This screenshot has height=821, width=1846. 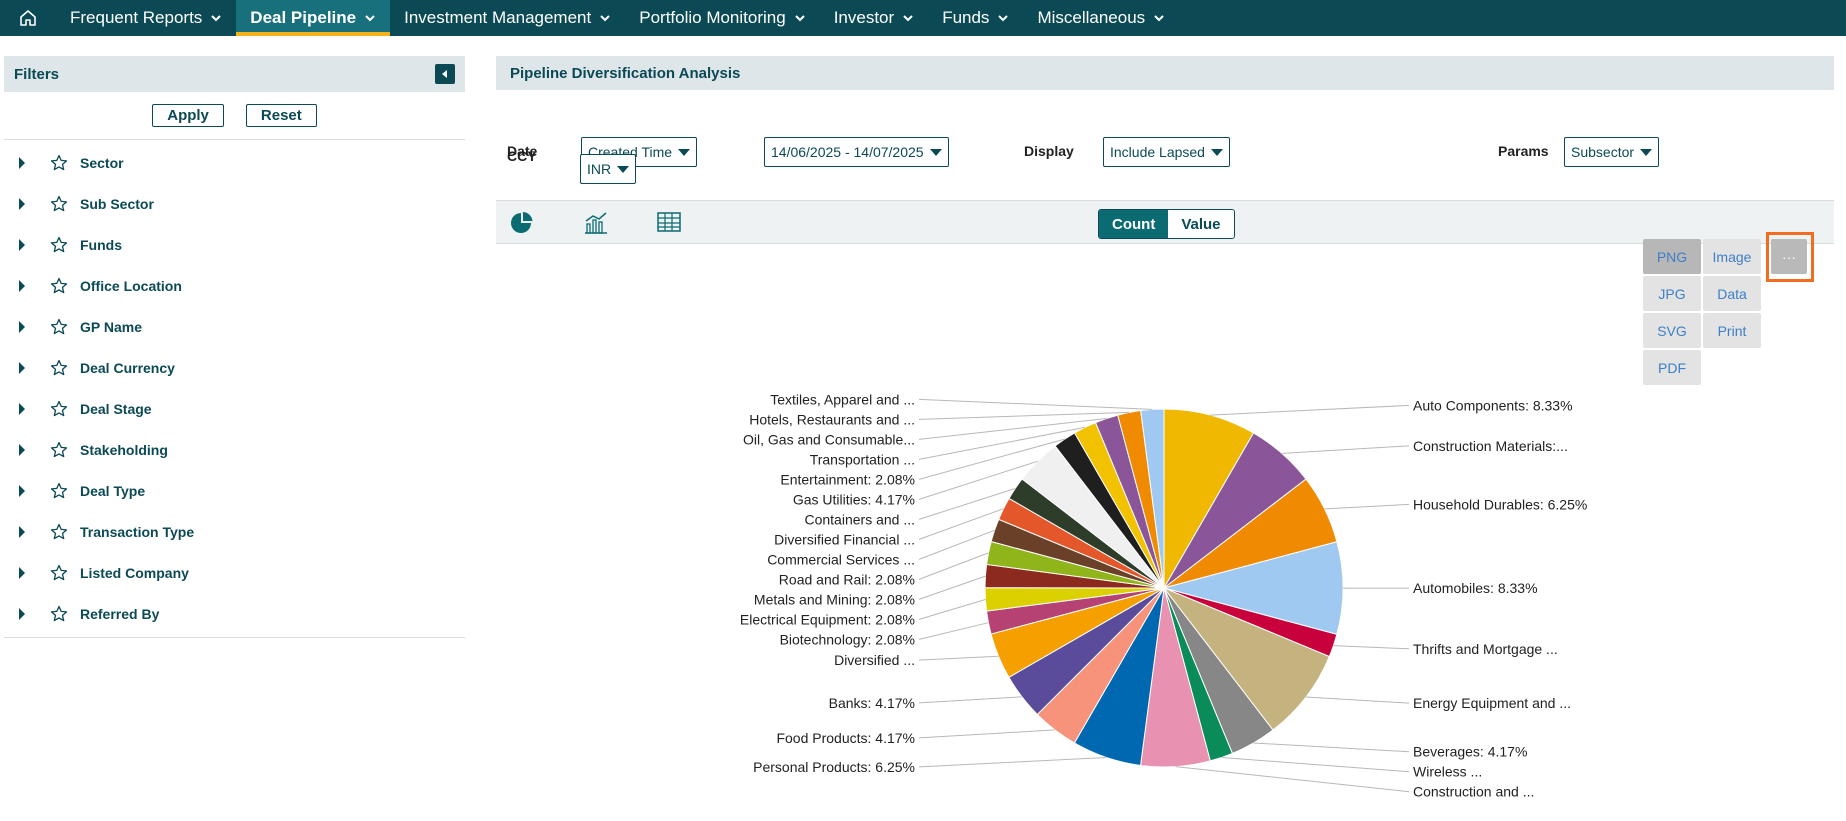 What do you see at coordinates (1672, 293) in the screenshot?
I see `export-jpg-button: JPG` at bounding box center [1672, 293].